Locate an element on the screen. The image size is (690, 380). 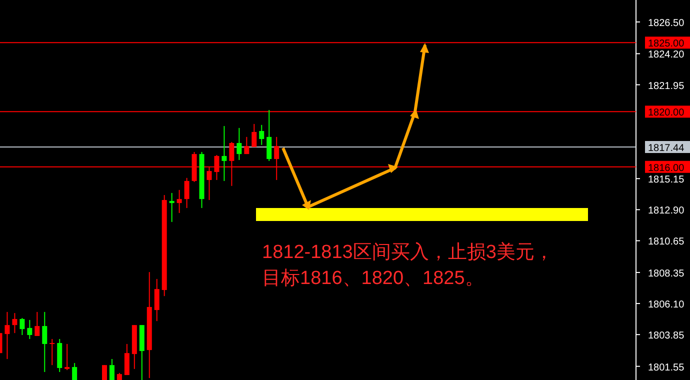
annotation: 目标1816、1820、1825。 is located at coordinates (373, 278).